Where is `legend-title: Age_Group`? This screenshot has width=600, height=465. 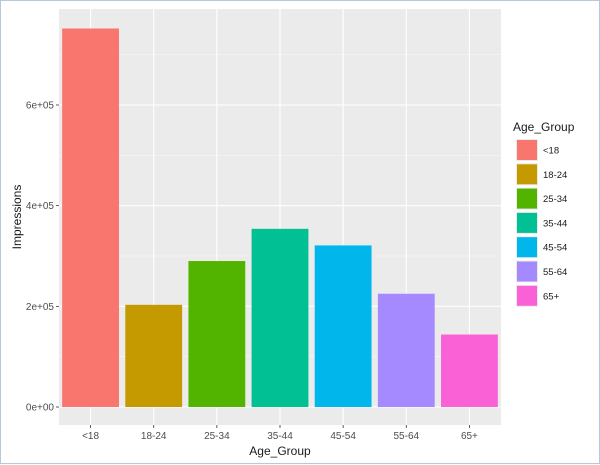
legend-title: Age_Group is located at coordinates (544, 127).